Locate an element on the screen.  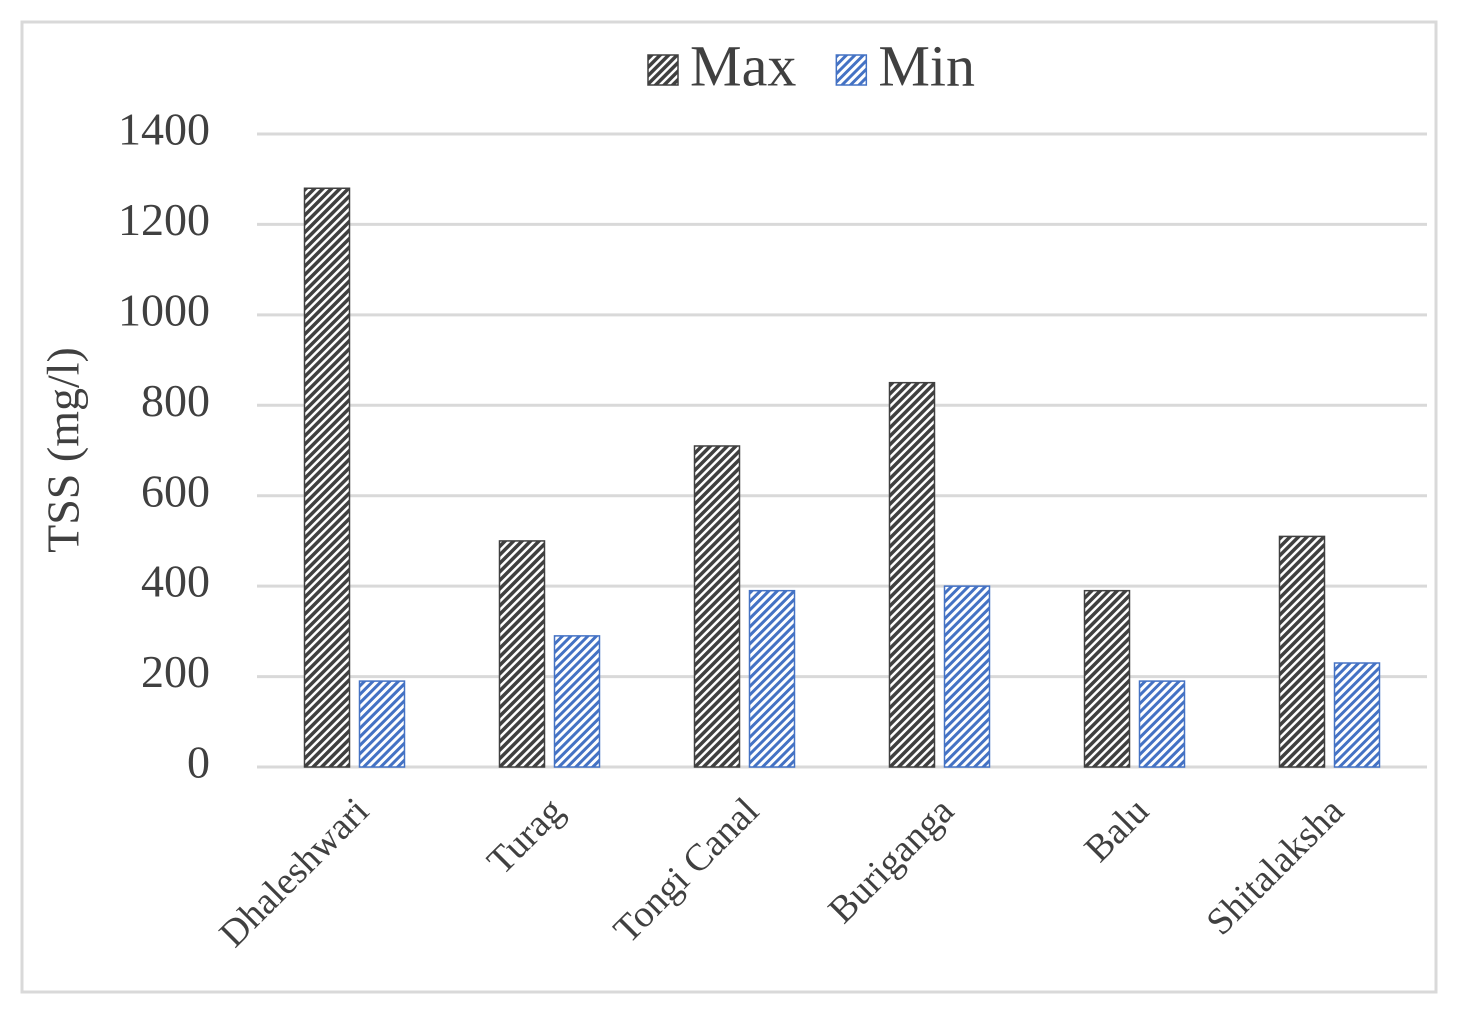
legend-label: Max is located at coordinates (743, 65).